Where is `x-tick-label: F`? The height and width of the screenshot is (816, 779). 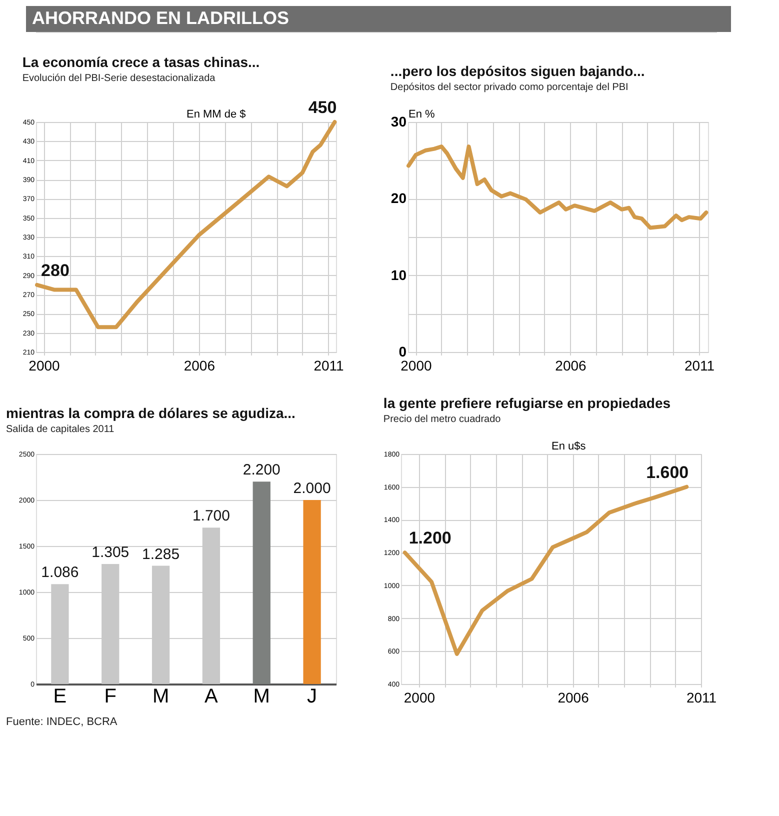 x-tick-label: F is located at coordinates (110, 697).